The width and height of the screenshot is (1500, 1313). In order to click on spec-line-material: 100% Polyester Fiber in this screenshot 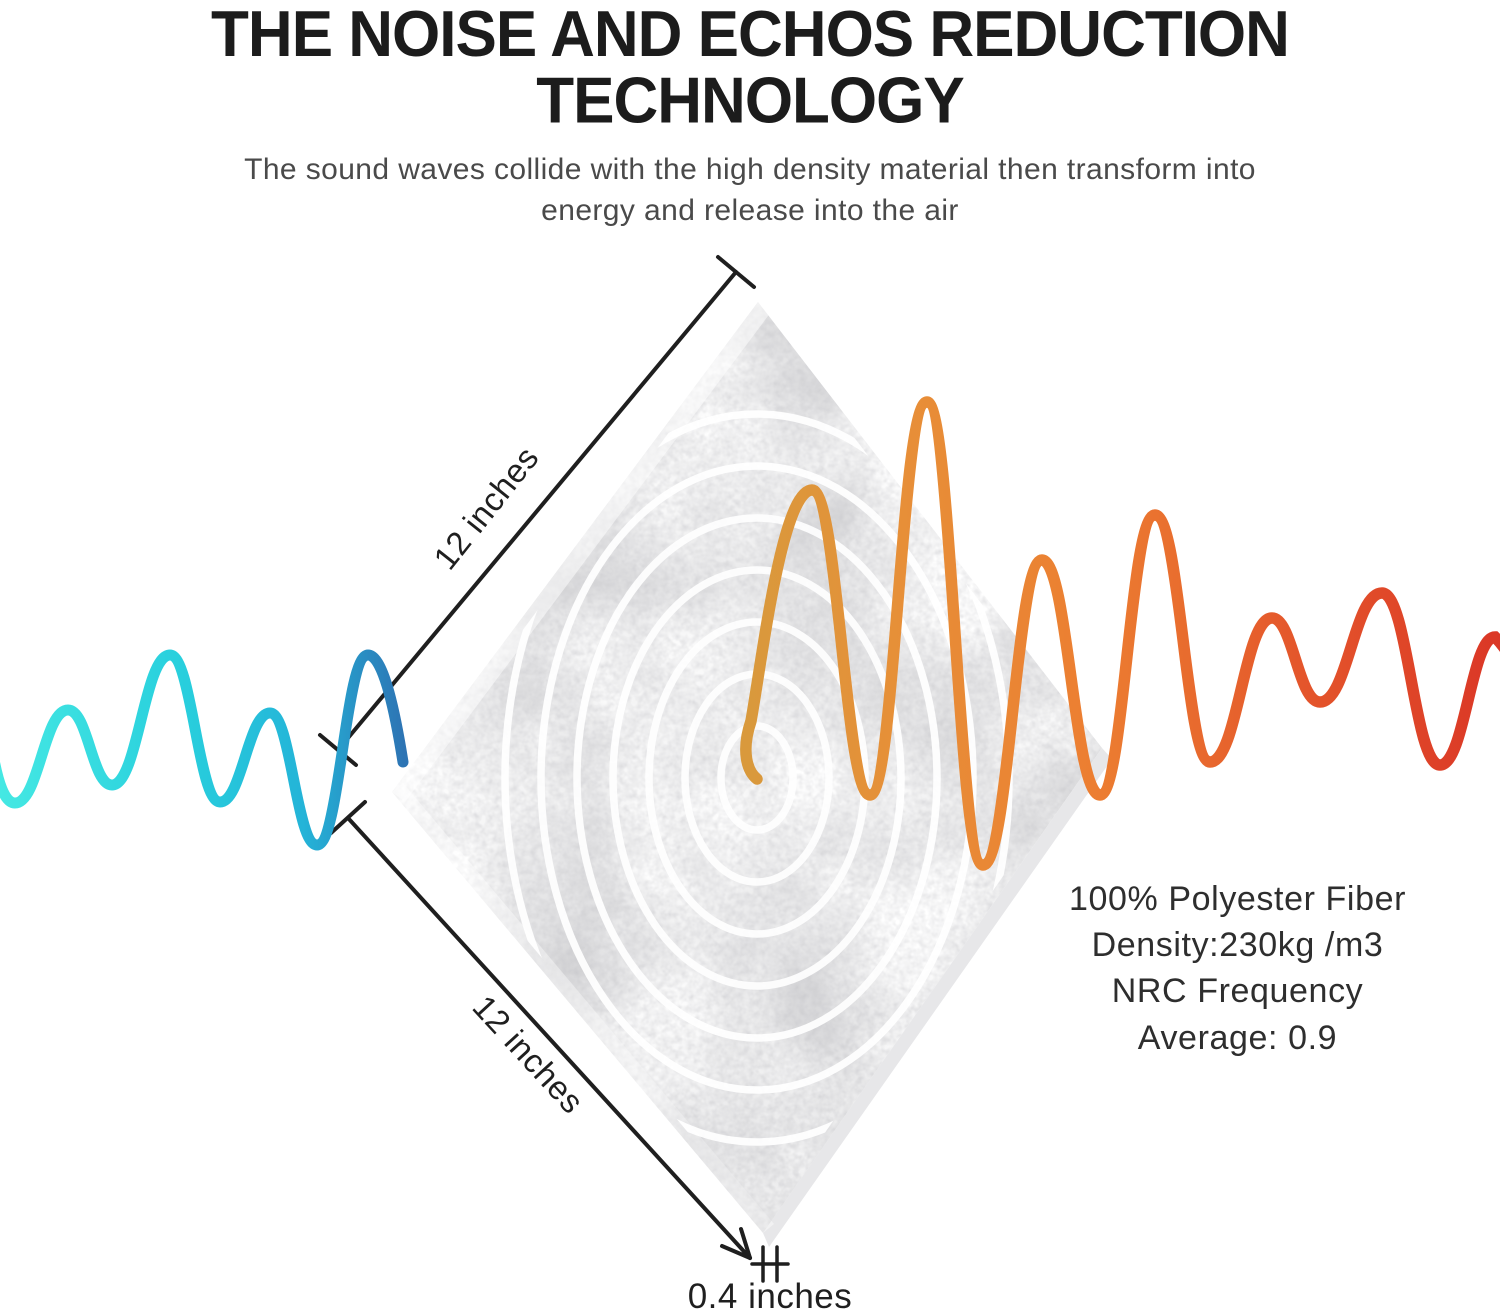, I will do `click(1237, 899)`.